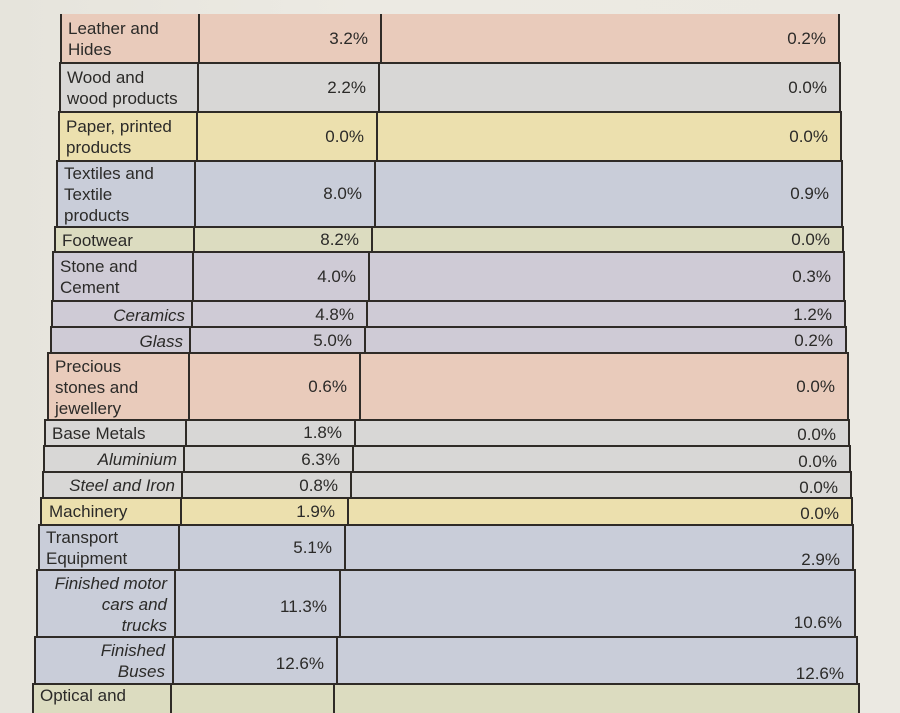 The image size is (900, 713). Describe the element at coordinates (113, 459) in the screenshot. I see `row-label: Aluminium` at that location.